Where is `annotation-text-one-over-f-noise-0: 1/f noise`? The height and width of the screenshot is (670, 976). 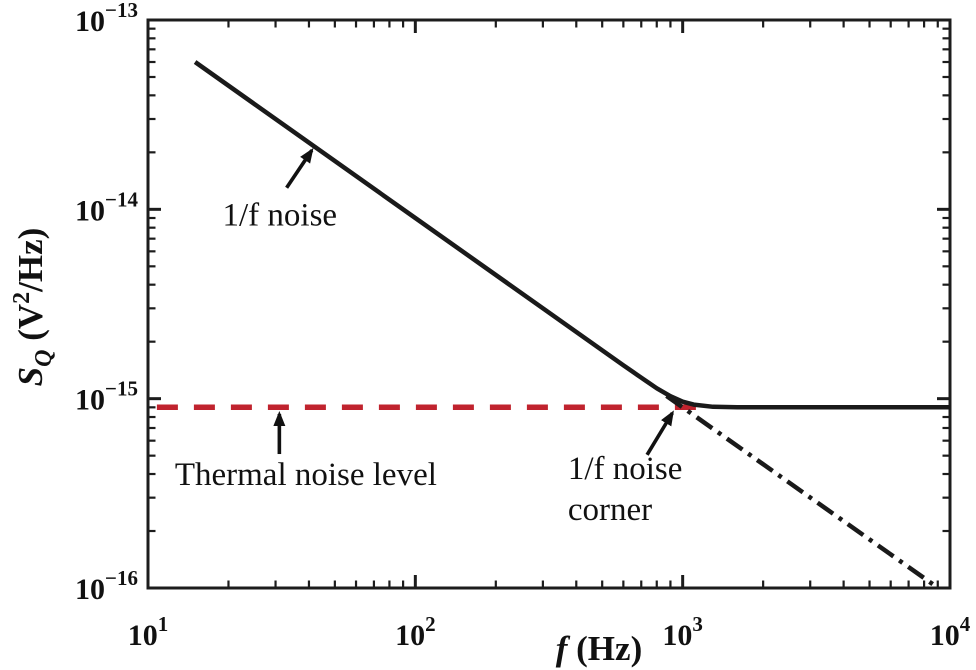
annotation-text-one-over-f-noise-0: 1/f noise is located at coordinates (280, 215).